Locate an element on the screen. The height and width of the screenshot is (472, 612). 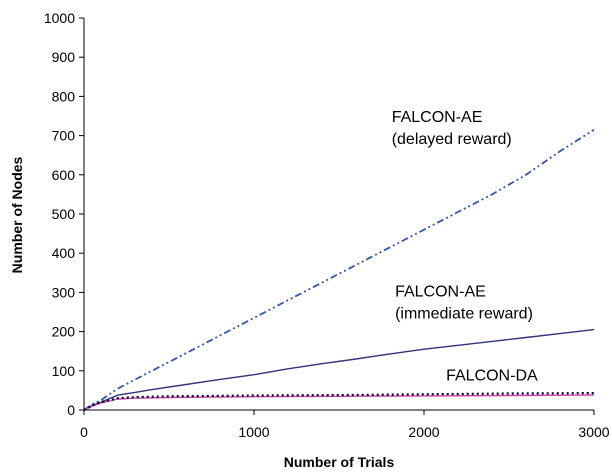
y-tick-label: 400 is located at coordinates (64, 253).